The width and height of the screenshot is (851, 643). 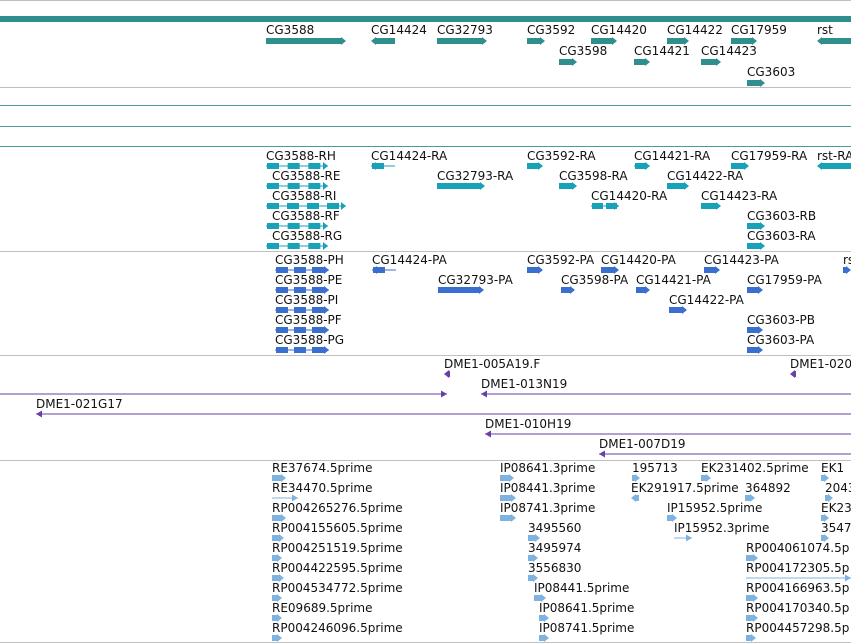 What do you see at coordinates (768, 488) in the screenshot?
I see `ests-label: 364892` at bounding box center [768, 488].